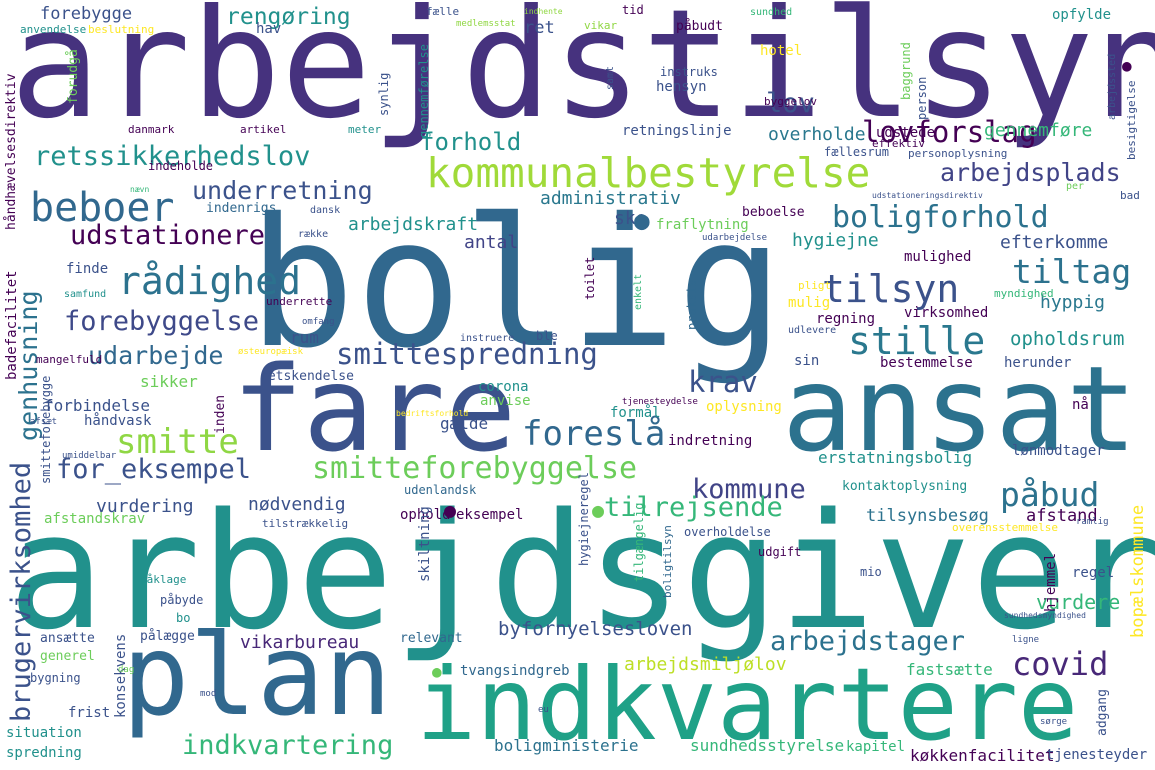 The width and height of the screenshot is (1155, 770). What do you see at coordinates (639, 542) in the screenshot?
I see `word-tilgaengelig: tilgængelig` at bounding box center [639, 542].